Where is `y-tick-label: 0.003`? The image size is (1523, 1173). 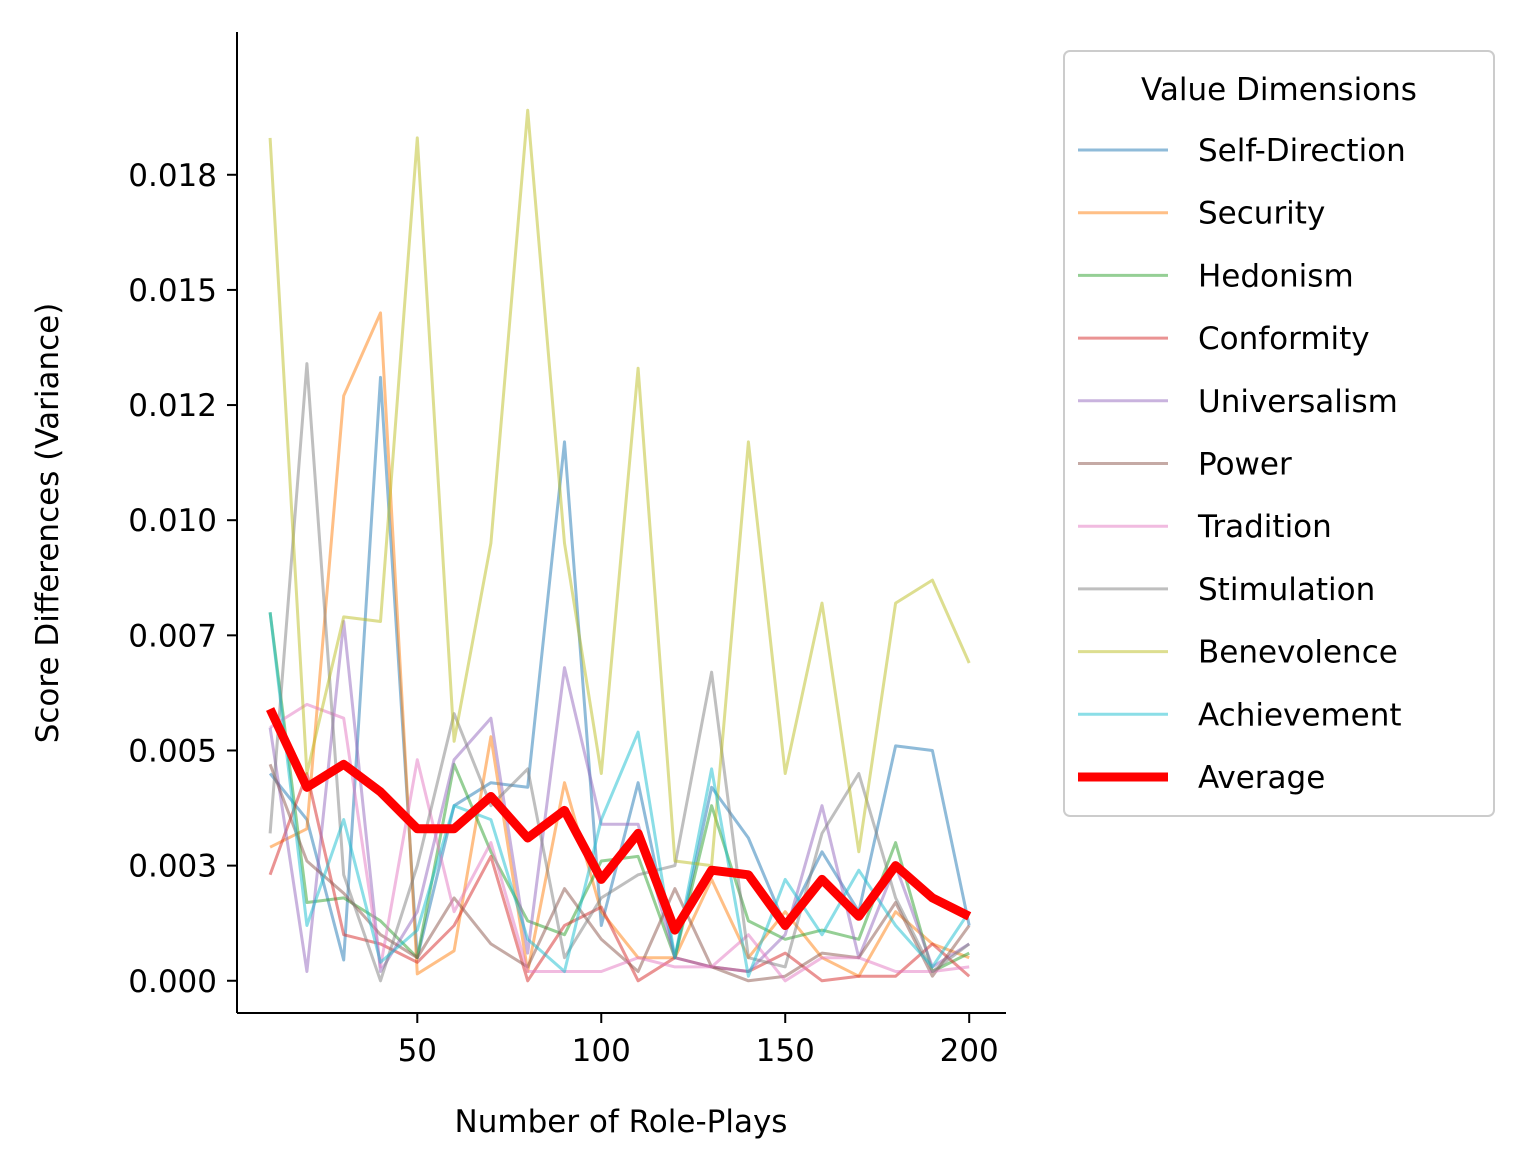
y-tick-label: 0.003 is located at coordinates (172, 867).